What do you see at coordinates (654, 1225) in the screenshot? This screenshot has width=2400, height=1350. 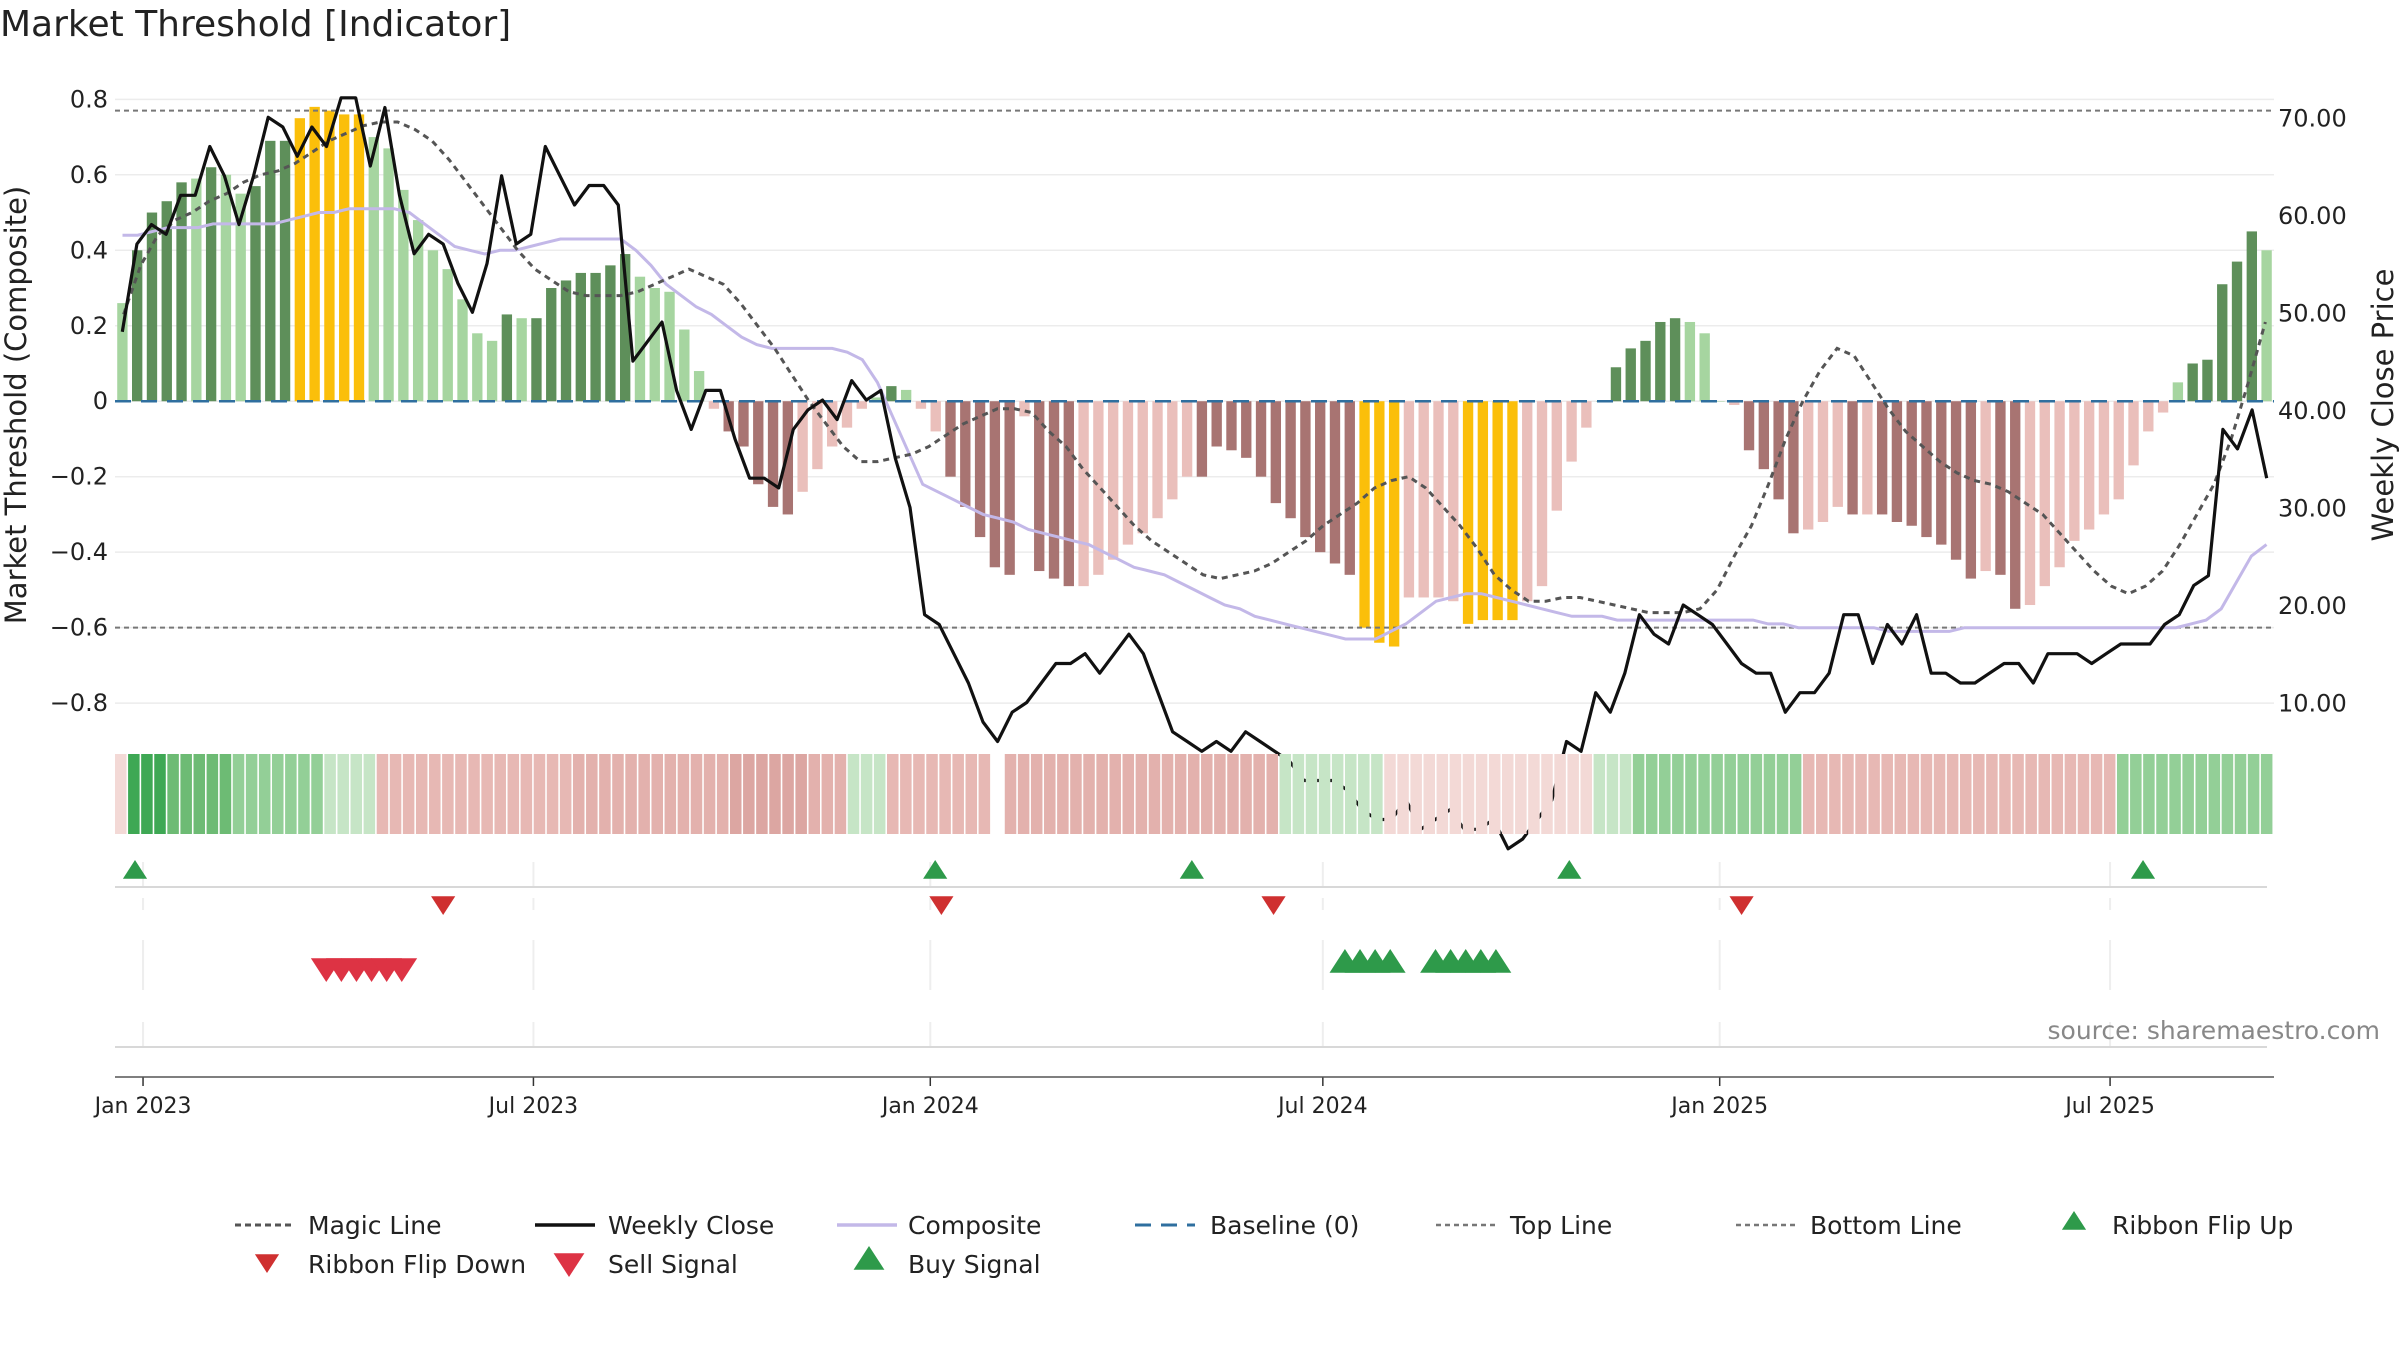 I see `legend-item-close: Weekly Close` at bounding box center [654, 1225].